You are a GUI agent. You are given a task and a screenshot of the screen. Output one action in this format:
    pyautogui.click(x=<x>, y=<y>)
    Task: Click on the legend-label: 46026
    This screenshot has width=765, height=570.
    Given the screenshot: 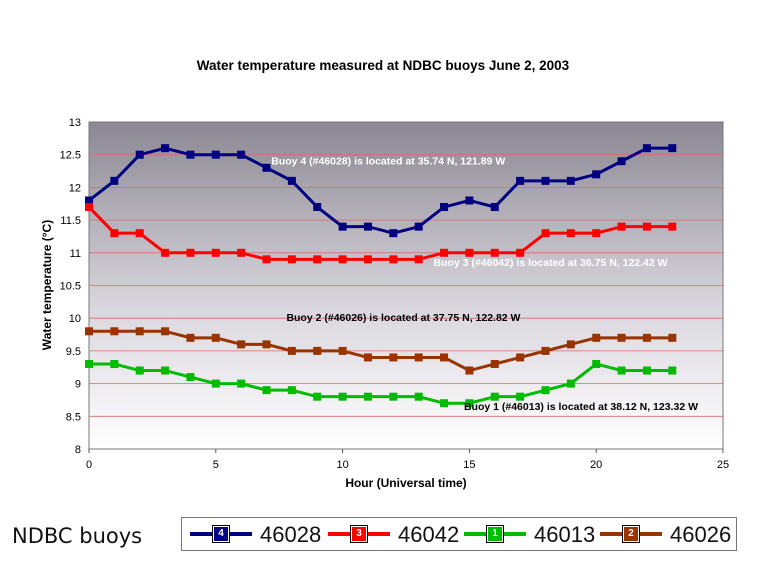 What is the action you would take?
    pyautogui.click(x=701, y=534)
    